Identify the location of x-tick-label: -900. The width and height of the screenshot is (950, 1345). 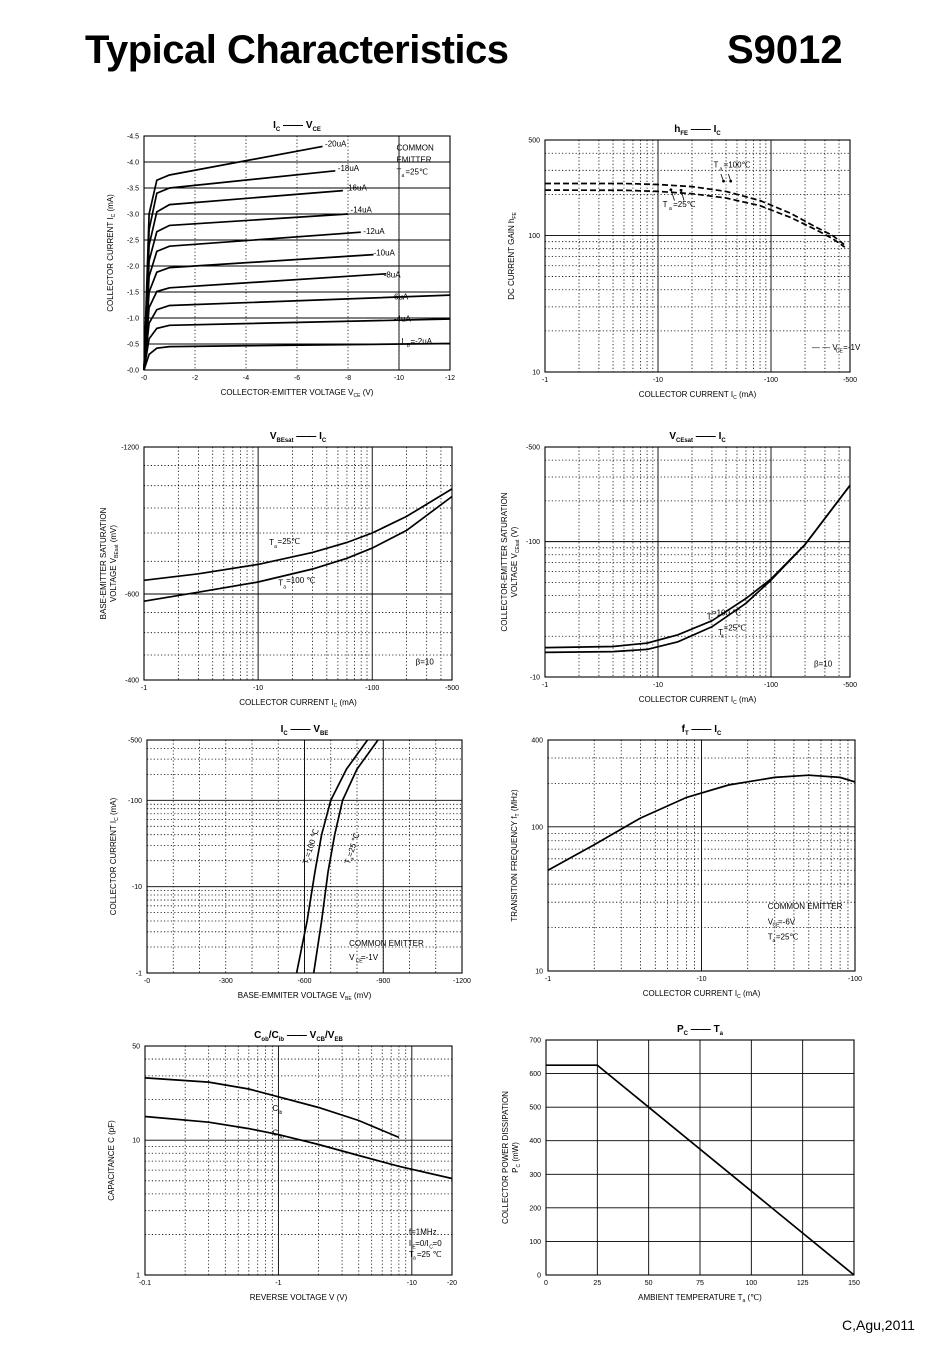
(383, 981).